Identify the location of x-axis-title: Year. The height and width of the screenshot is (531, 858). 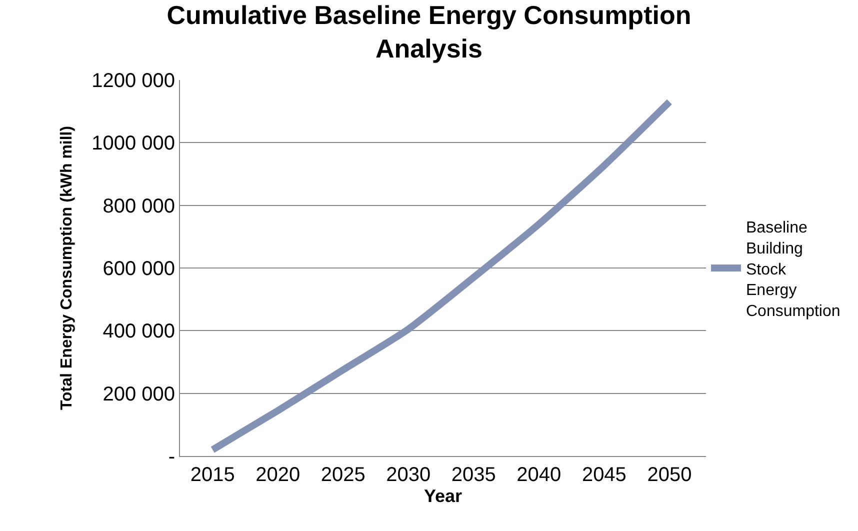
(443, 496).